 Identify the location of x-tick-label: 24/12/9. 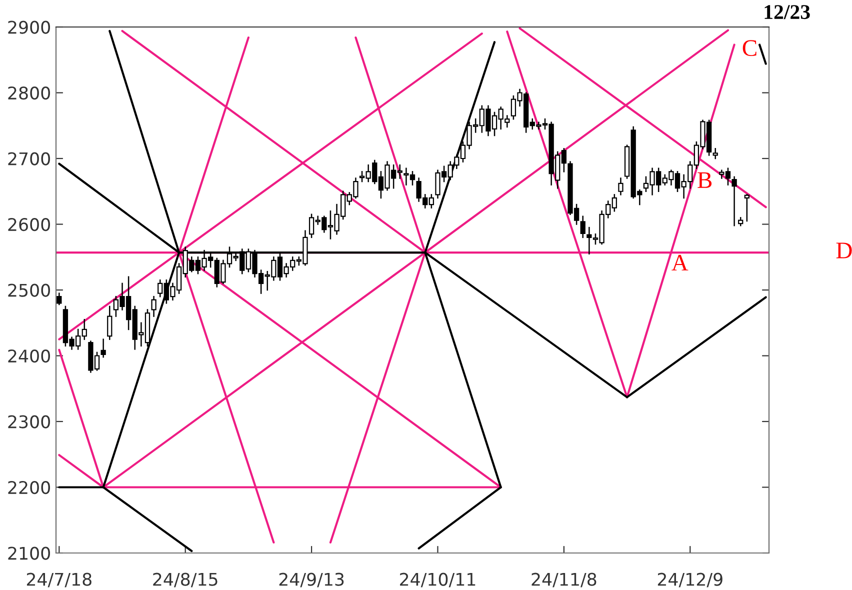
(690, 580).